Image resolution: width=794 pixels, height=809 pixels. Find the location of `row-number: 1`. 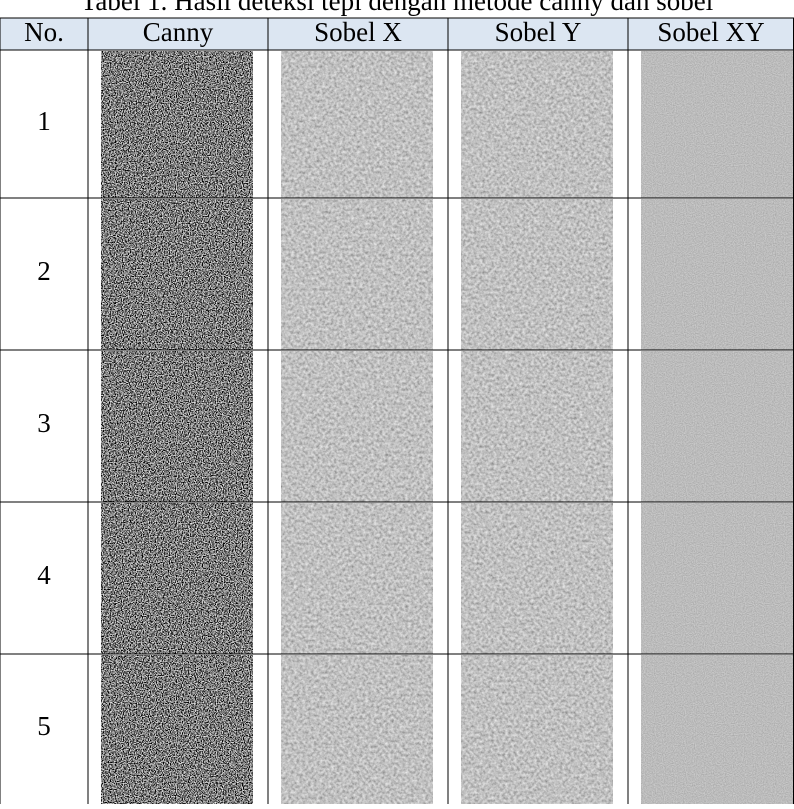

row-number: 1 is located at coordinates (44, 121).